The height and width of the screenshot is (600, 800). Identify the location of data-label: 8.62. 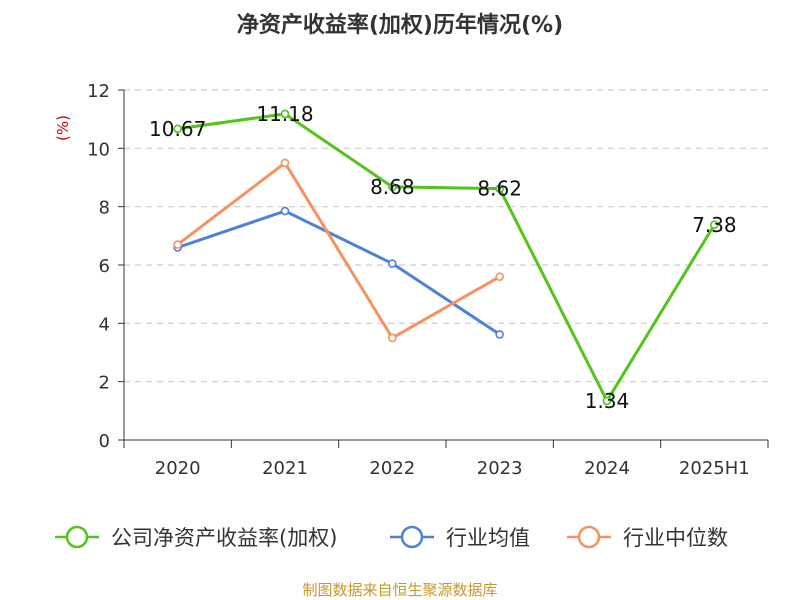
(499, 189).